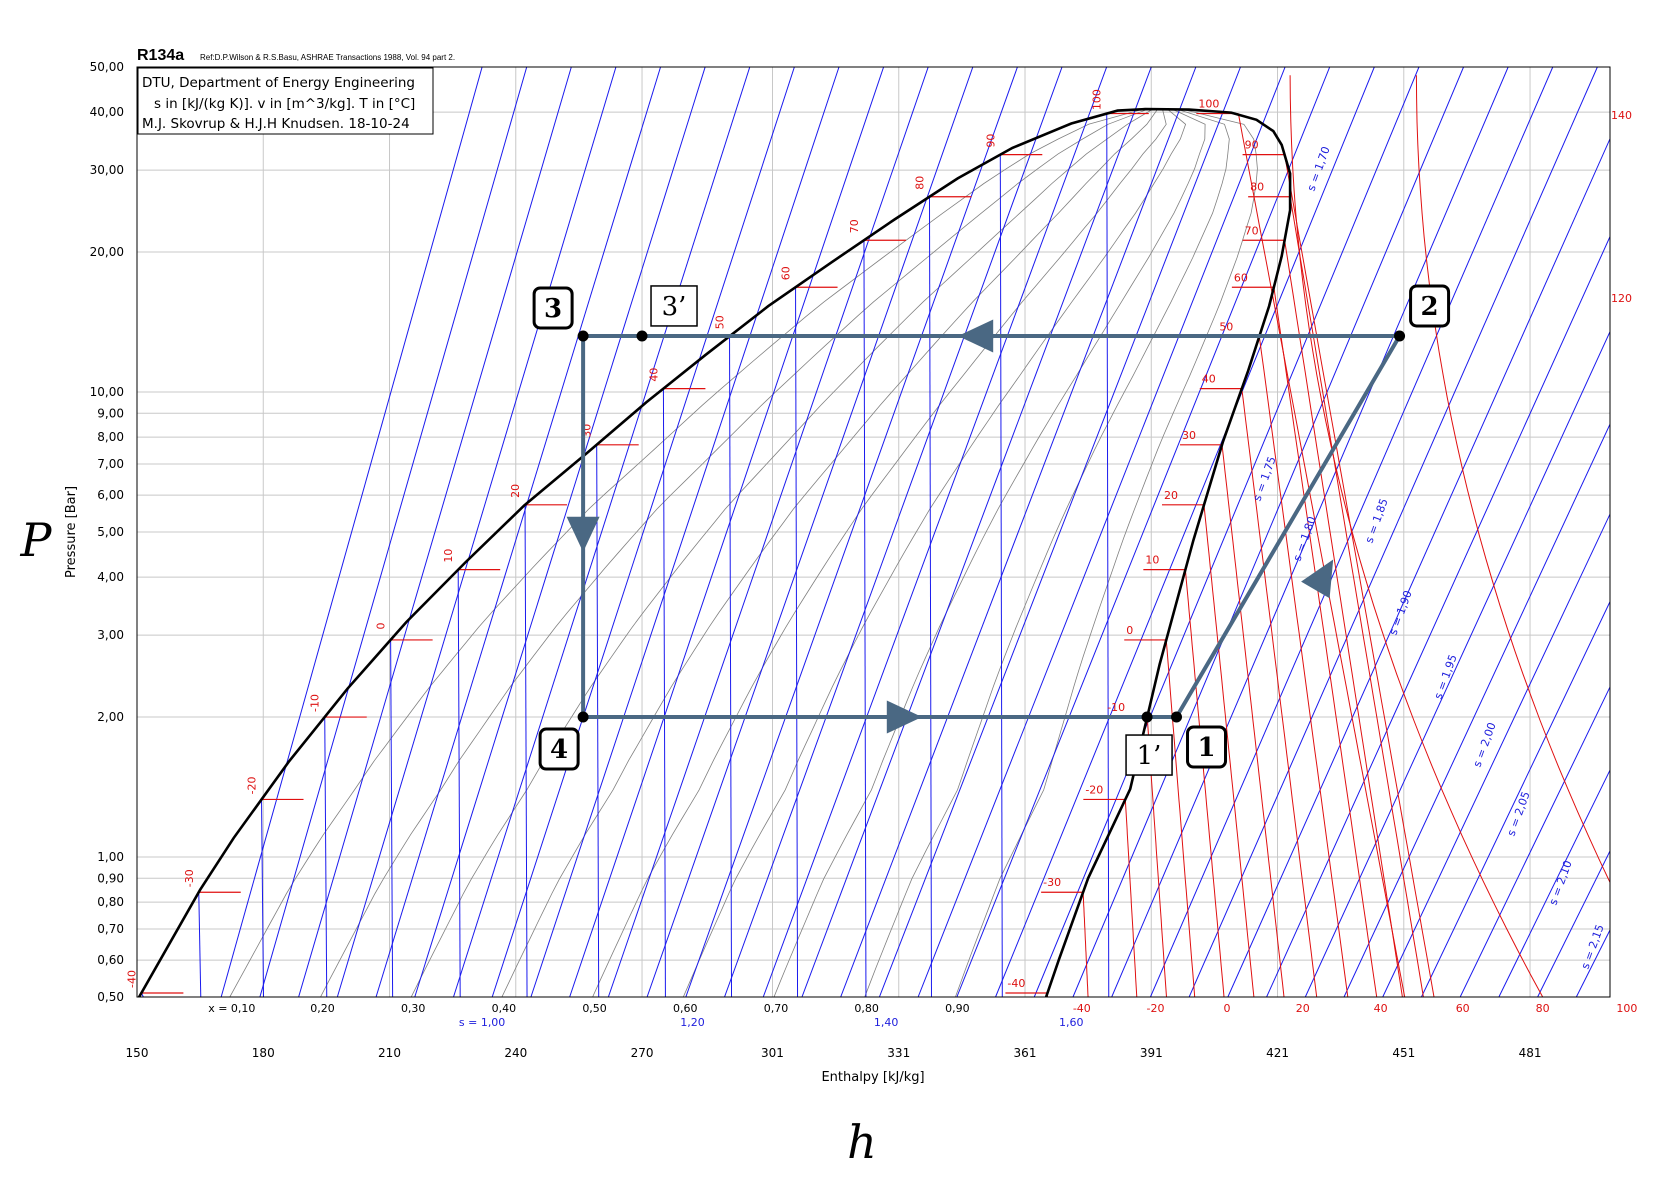 The width and height of the screenshot is (1654, 1186). What do you see at coordinates (1403, 1053) in the screenshot?
I see `x-tick-label: 451` at bounding box center [1403, 1053].